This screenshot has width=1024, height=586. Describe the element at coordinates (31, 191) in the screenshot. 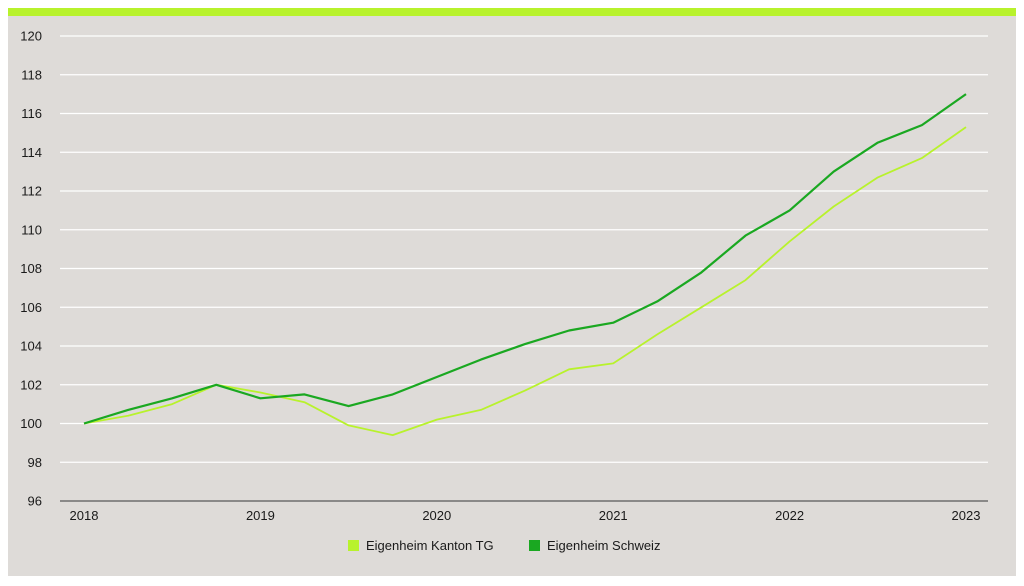

I see `y-tick-label: 112` at that location.